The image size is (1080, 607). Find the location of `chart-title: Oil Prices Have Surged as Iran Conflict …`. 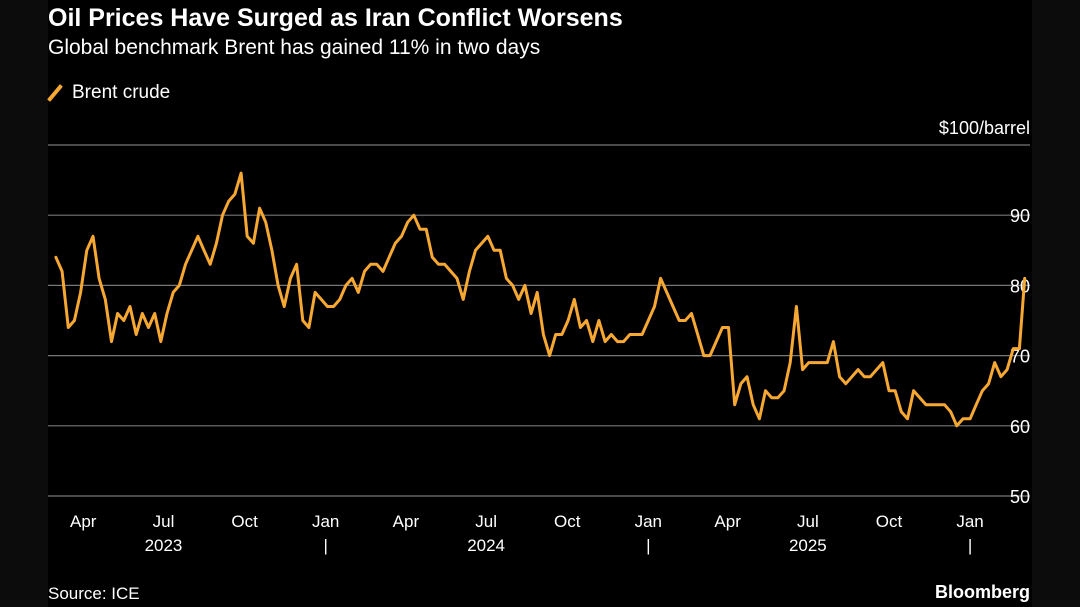

chart-title: Oil Prices Have Surged as Iran Conflict … is located at coordinates (335, 18).